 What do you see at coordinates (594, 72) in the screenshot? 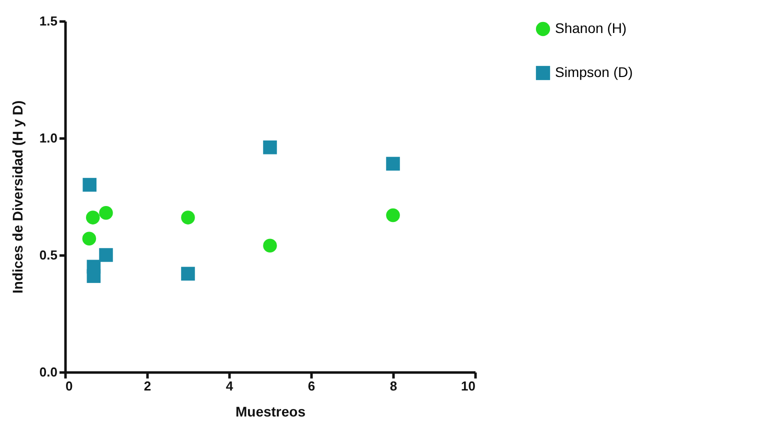
I see `legend-label: Simpson (D)` at bounding box center [594, 72].